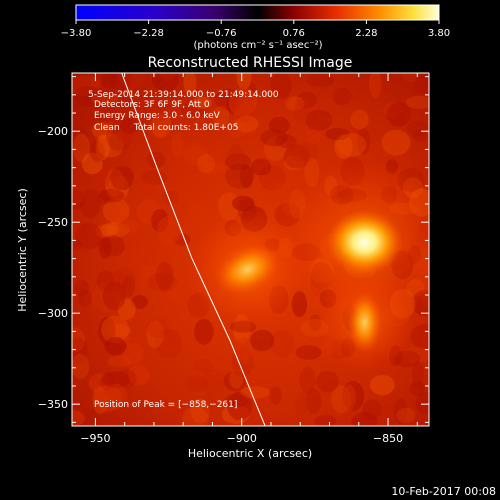 Image resolution: width=500 pixels, height=500 pixels. What do you see at coordinates (22, 250) in the screenshot?
I see `y-axis-label: Heliocentric Y (arcsec)` at bounding box center [22, 250].